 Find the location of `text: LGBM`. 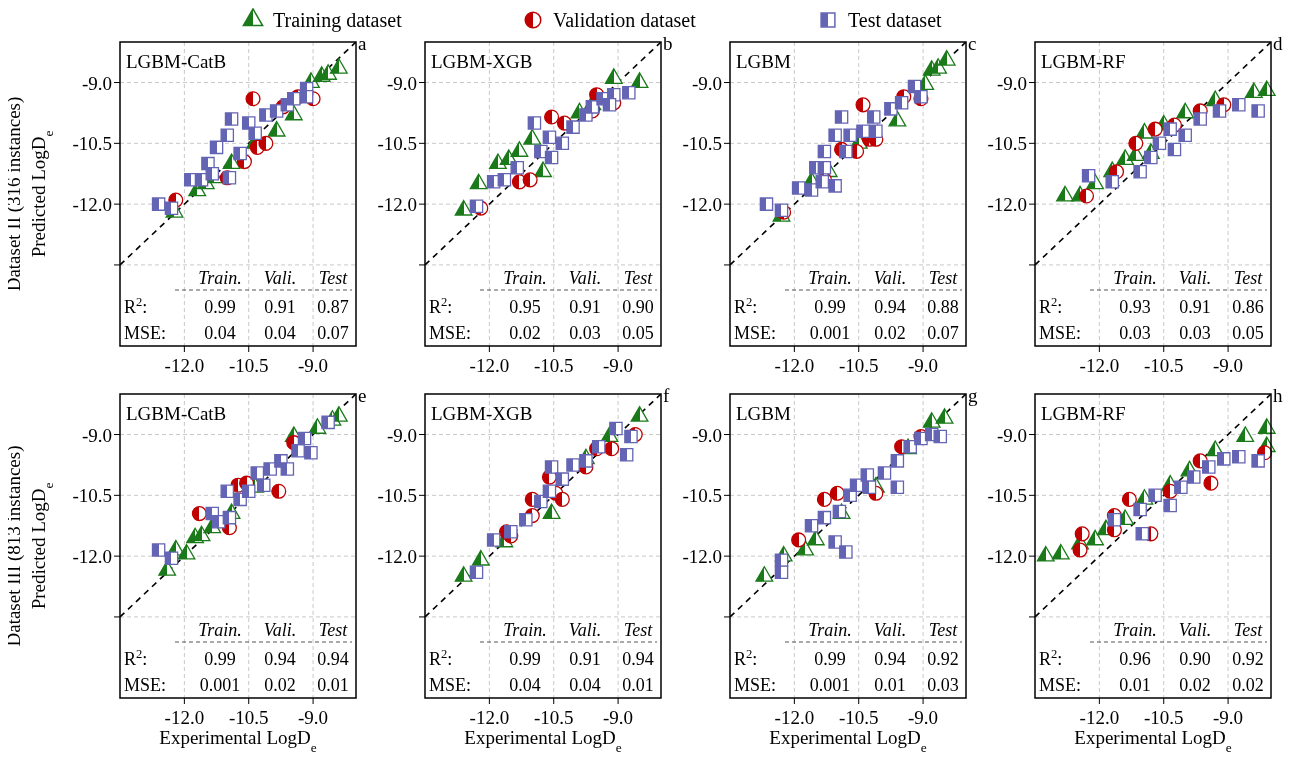

text: LGBM is located at coordinates (763, 61).